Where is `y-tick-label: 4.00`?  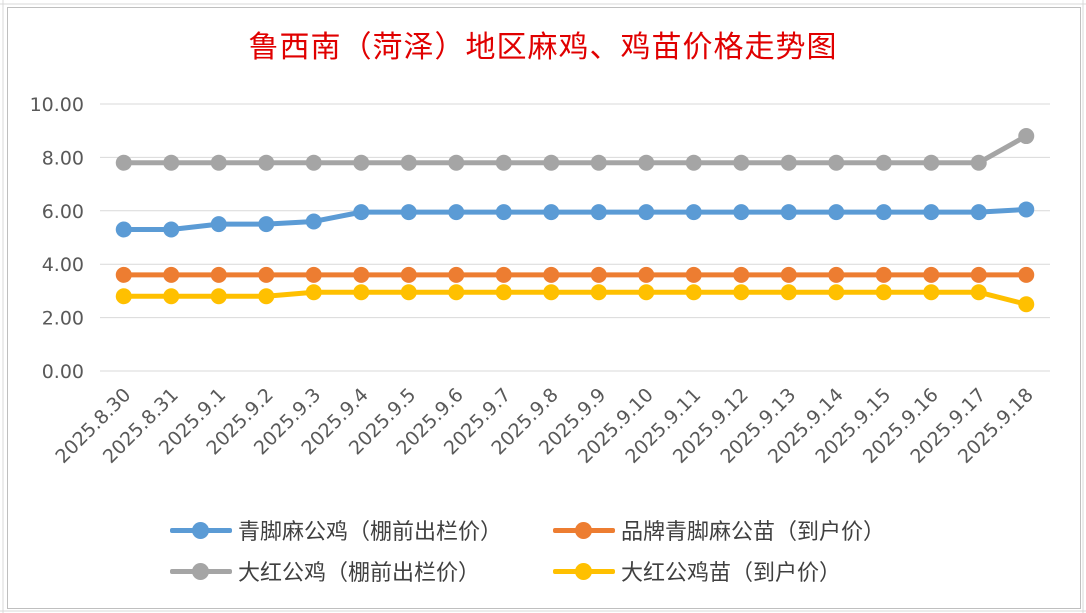 y-tick-label: 4.00 is located at coordinates (63, 265).